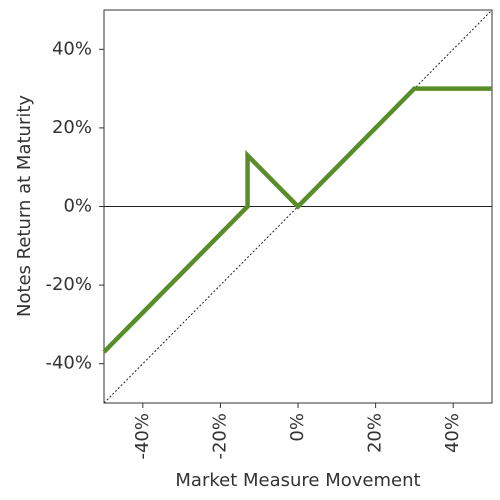 The image size is (500, 500). I want to click on x-tick-label: 0%, so click(297, 427).